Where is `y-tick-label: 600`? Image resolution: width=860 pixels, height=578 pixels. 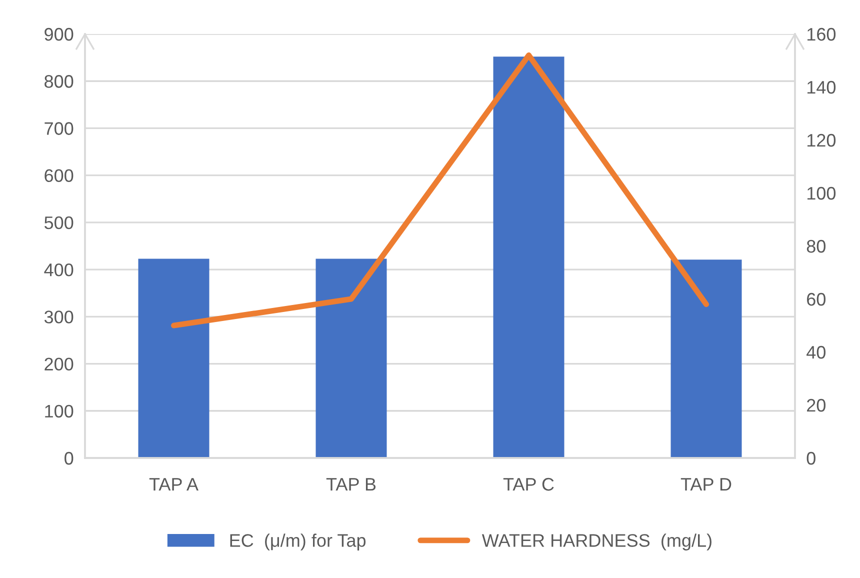
y-tick-label: 600 is located at coordinates (59, 175).